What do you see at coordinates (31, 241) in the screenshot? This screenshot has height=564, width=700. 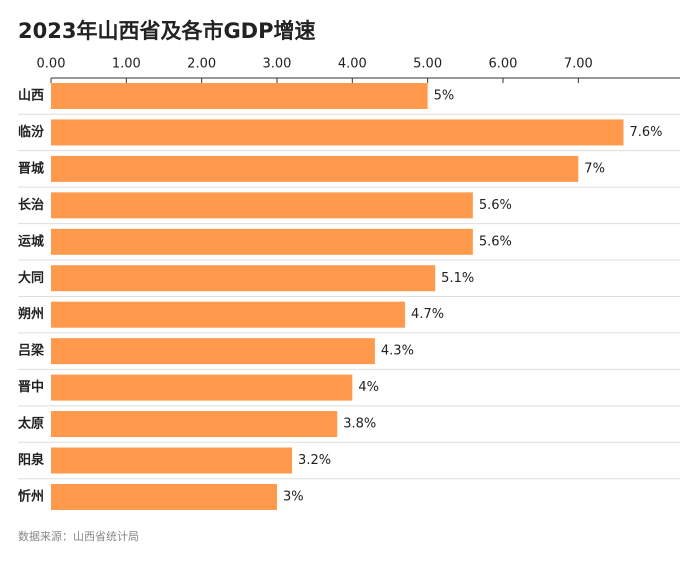 I see `y-tick-label: 运城` at bounding box center [31, 241].